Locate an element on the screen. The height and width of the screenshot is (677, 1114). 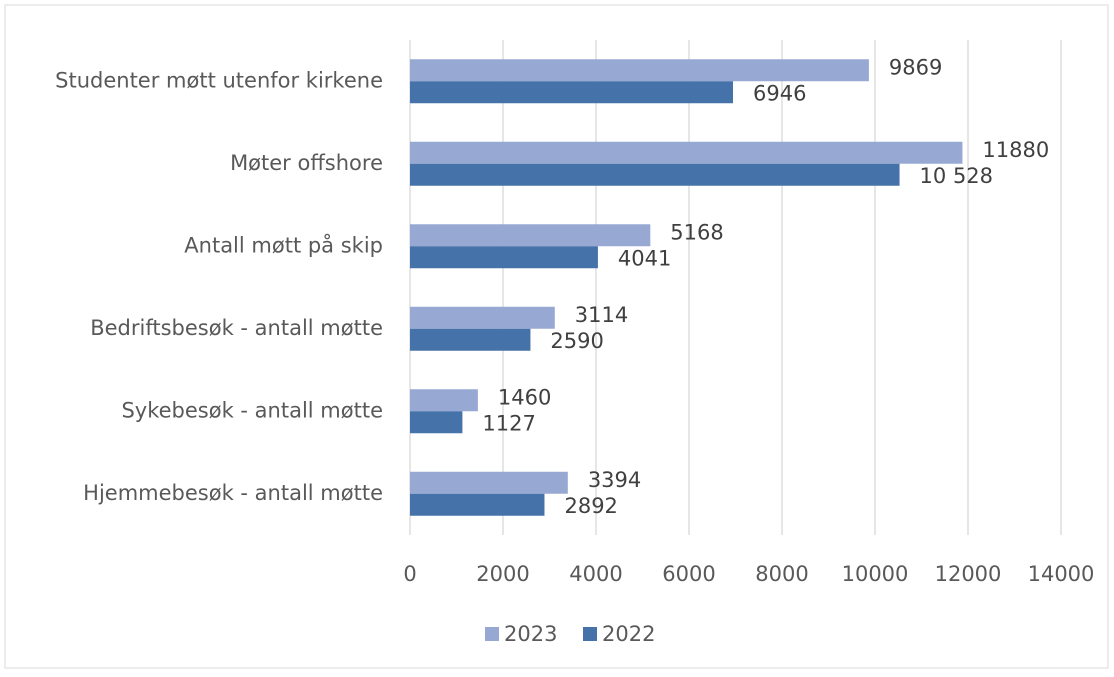
y-tick-label: Sykebesøk - antall møtte is located at coordinates (252, 410).